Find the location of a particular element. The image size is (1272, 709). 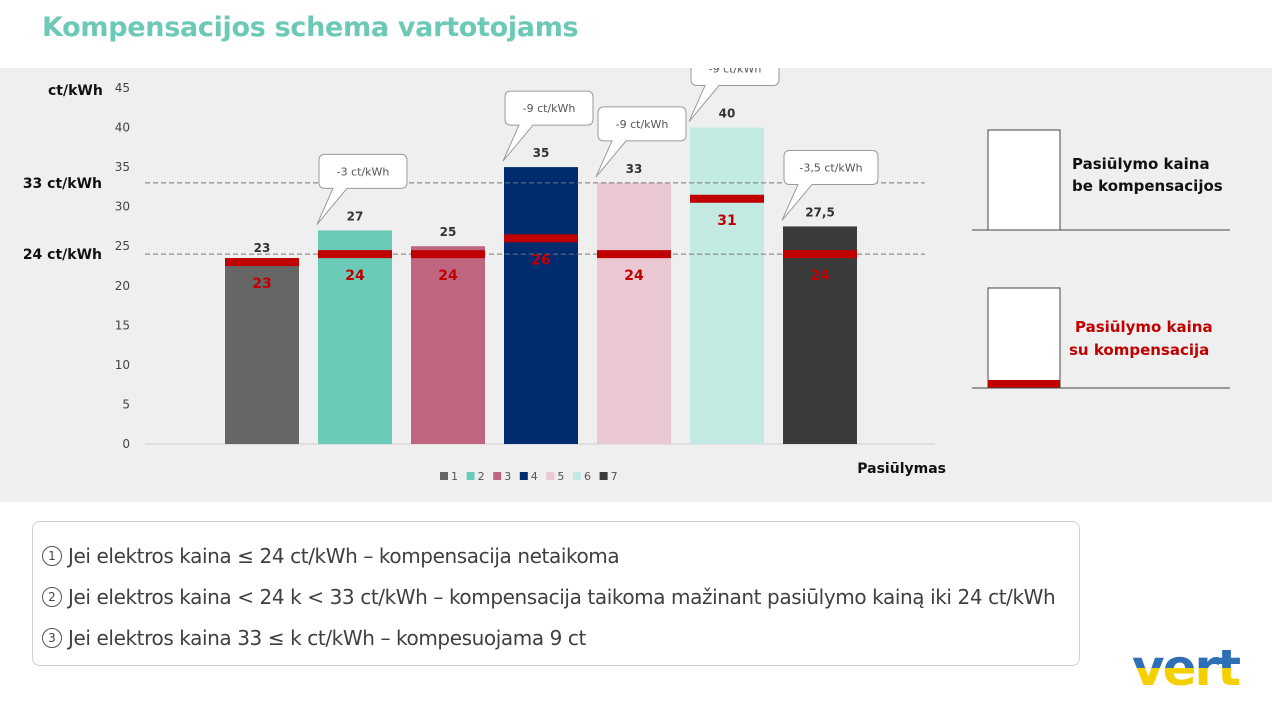

page-title: Kompensacijos schema vartotojams is located at coordinates (310, 27).